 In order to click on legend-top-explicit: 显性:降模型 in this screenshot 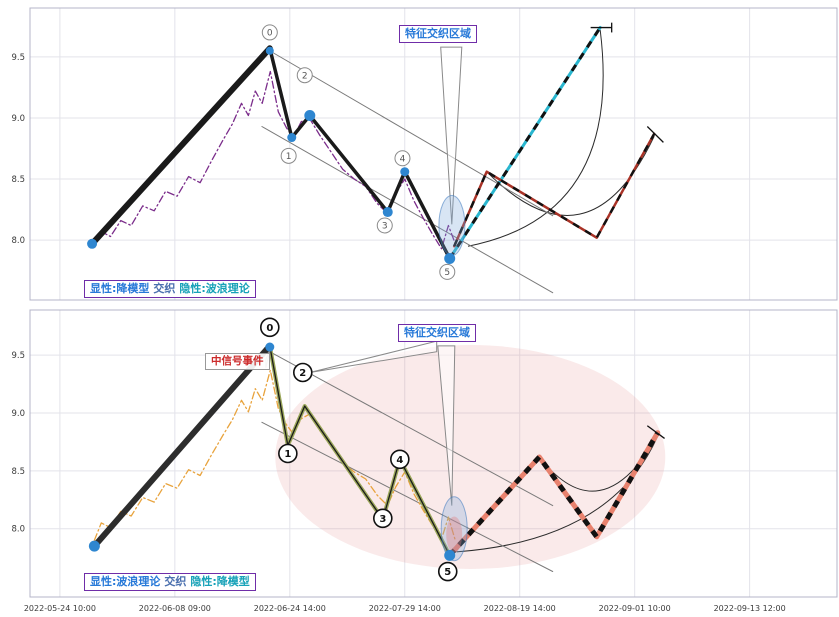, I will do `click(120, 288)`.